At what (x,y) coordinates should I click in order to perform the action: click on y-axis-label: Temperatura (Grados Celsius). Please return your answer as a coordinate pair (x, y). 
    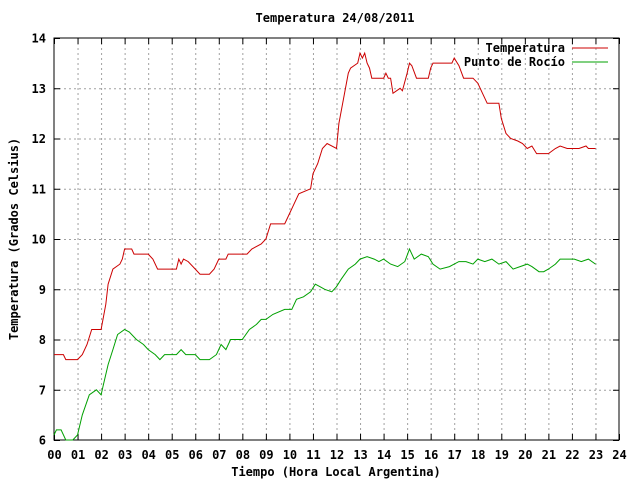
    Looking at the image, I should click on (14, 239).